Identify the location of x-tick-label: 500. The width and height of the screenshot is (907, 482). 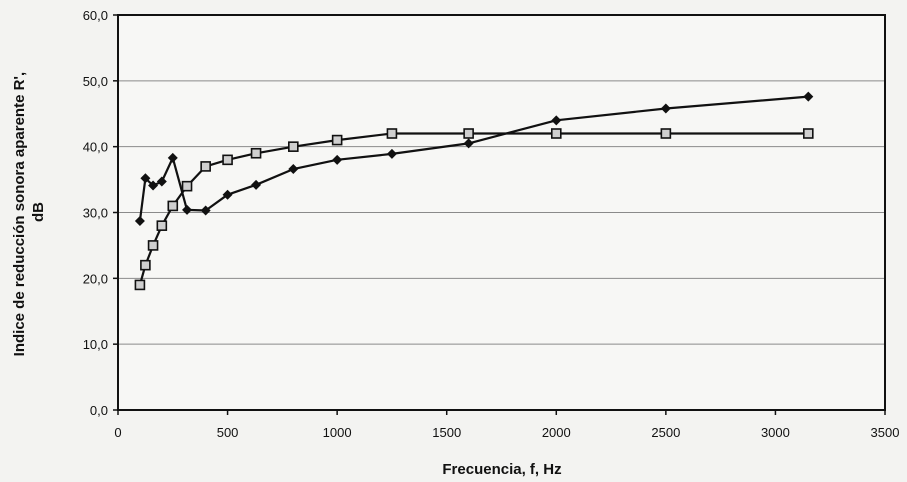
(228, 432).